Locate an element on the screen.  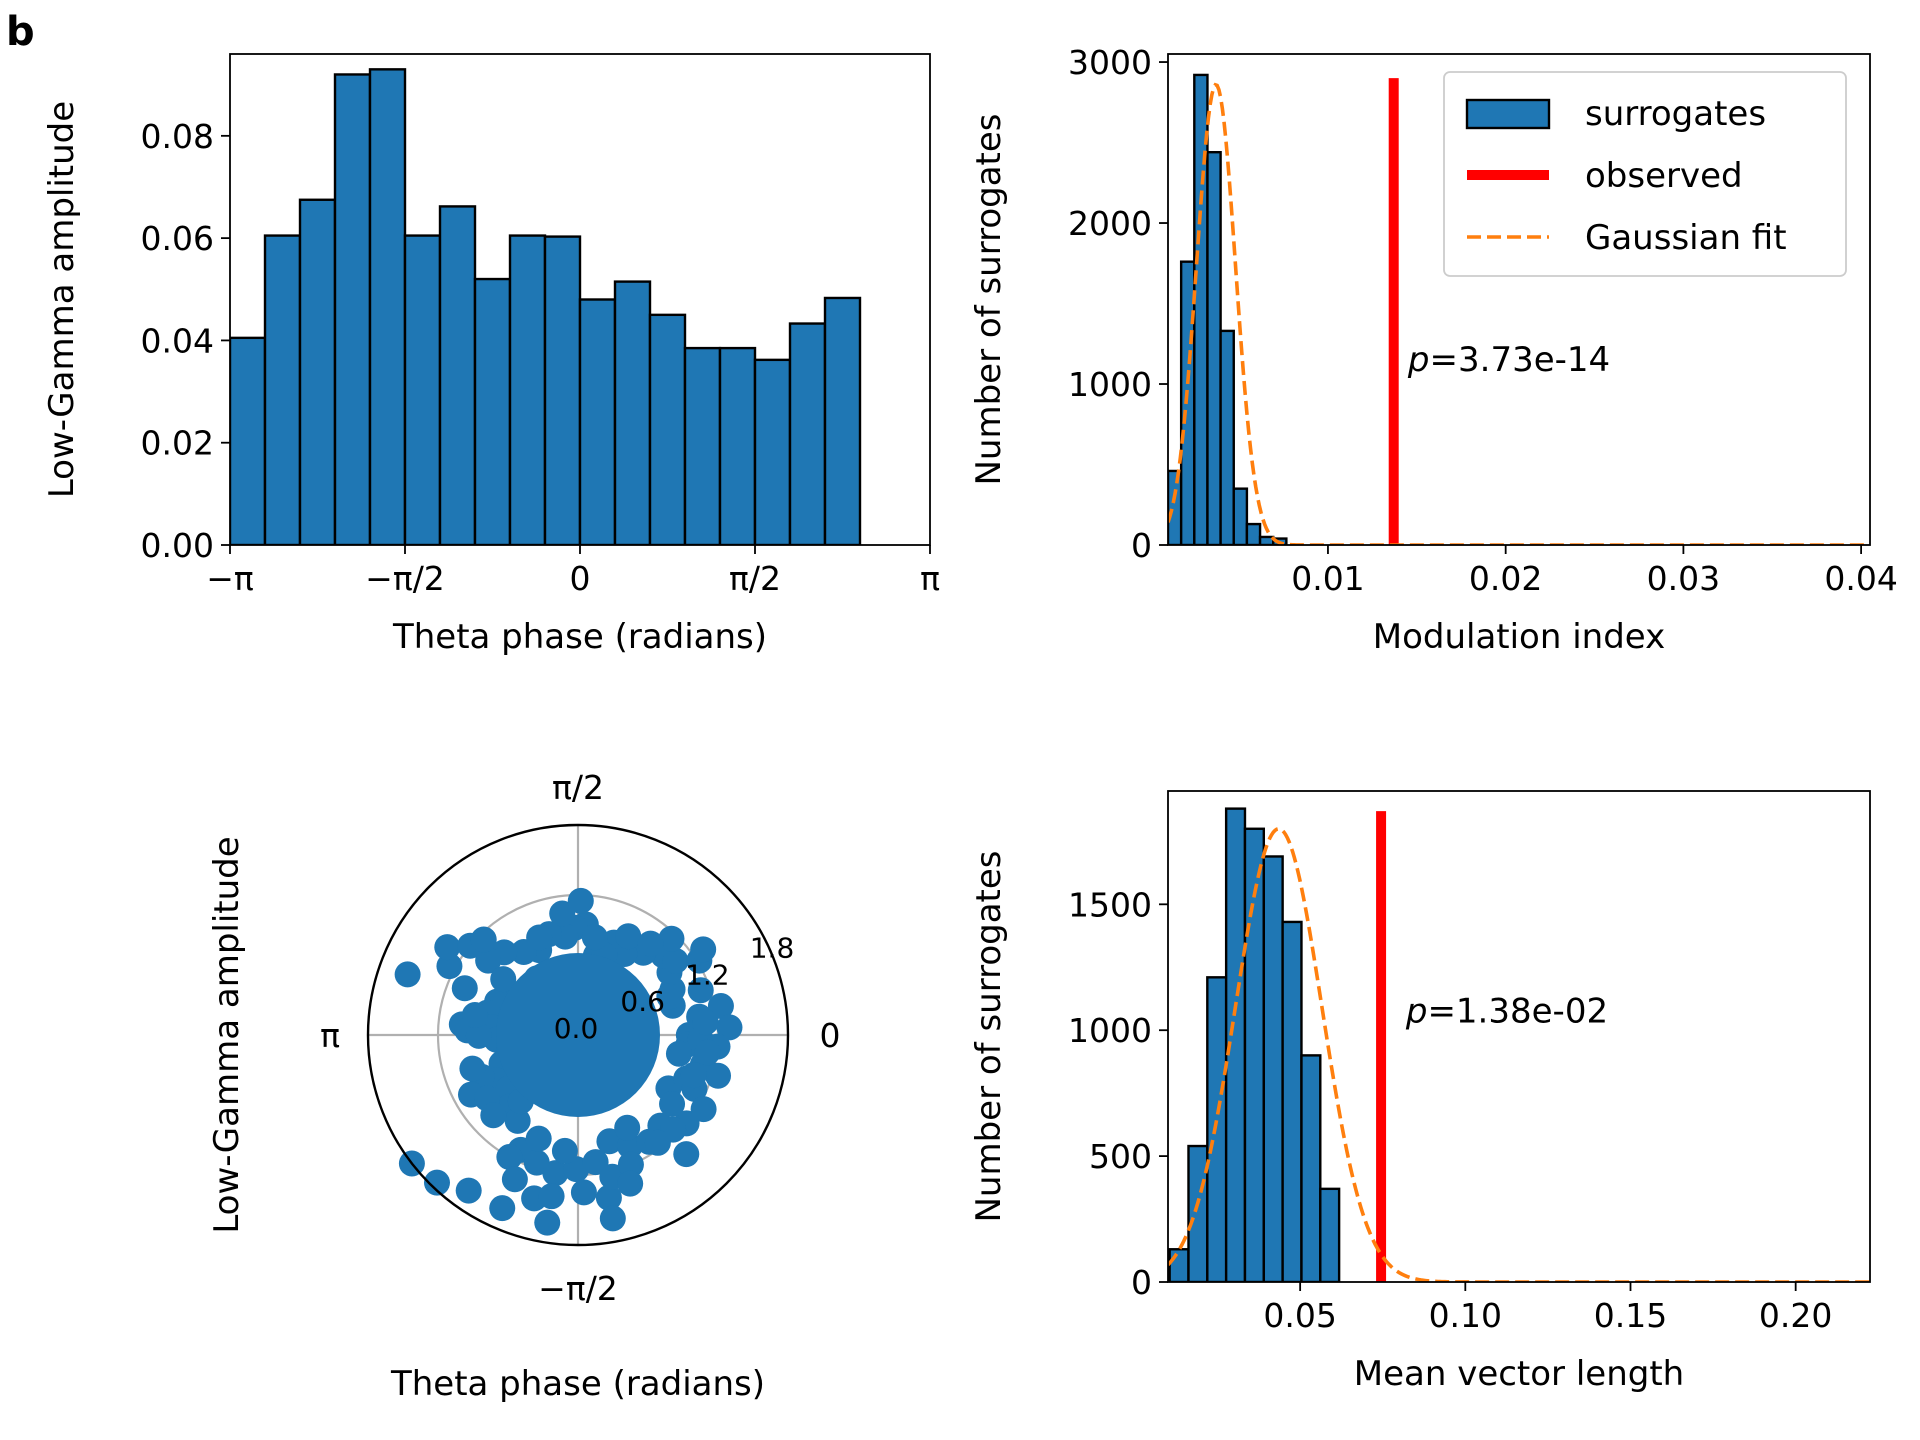
legend-entry: Gaussian fit is located at coordinates (1686, 238).